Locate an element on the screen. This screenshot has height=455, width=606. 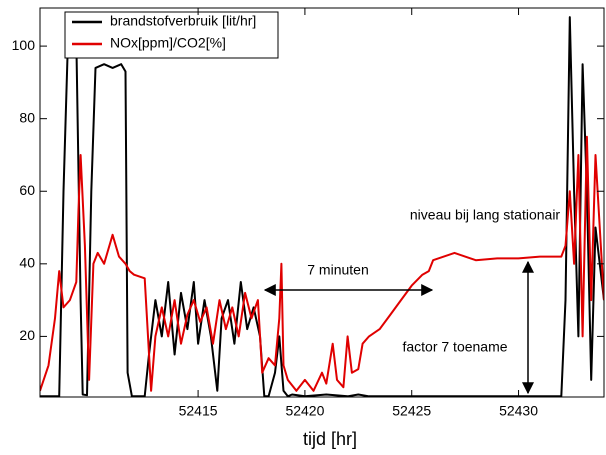
annotation: niveau bij lang stationair is located at coordinates (485, 215).